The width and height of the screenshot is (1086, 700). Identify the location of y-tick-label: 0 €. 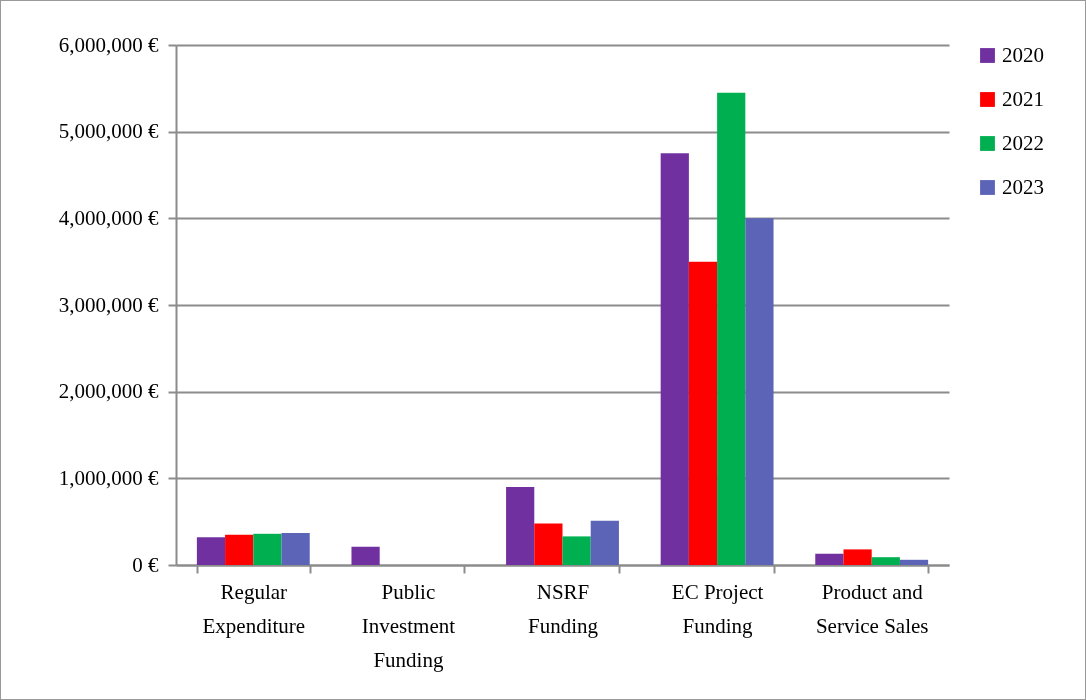
(145, 564).